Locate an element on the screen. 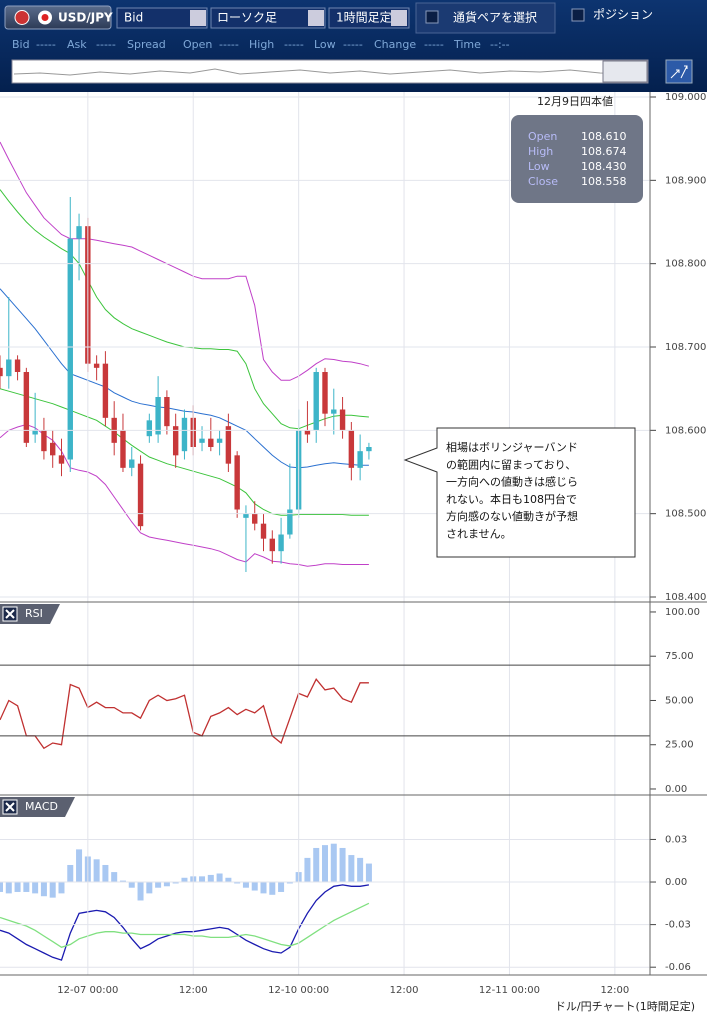 Image resolution: width=707 pixels, height=1017 pixels. annotation-box is located at coordinates (519, 492).